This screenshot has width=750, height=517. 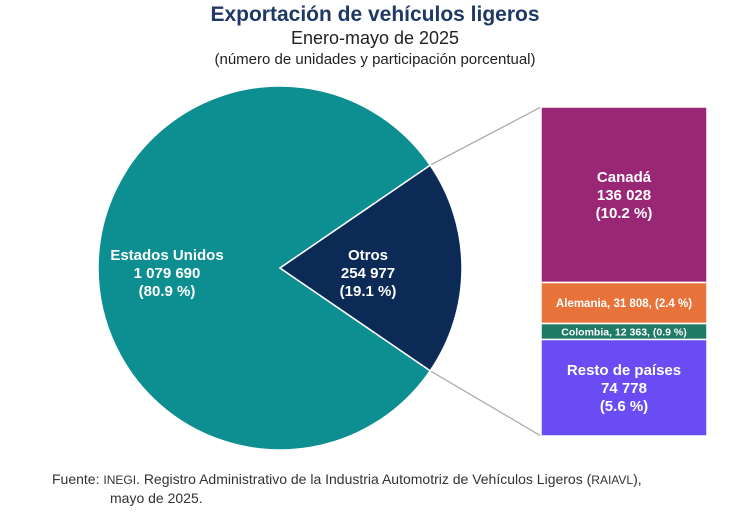 What do you see at coordinates (637, 479) in the screenshot?
I see `source-suffix: ),` at bounding box center [637, 479].